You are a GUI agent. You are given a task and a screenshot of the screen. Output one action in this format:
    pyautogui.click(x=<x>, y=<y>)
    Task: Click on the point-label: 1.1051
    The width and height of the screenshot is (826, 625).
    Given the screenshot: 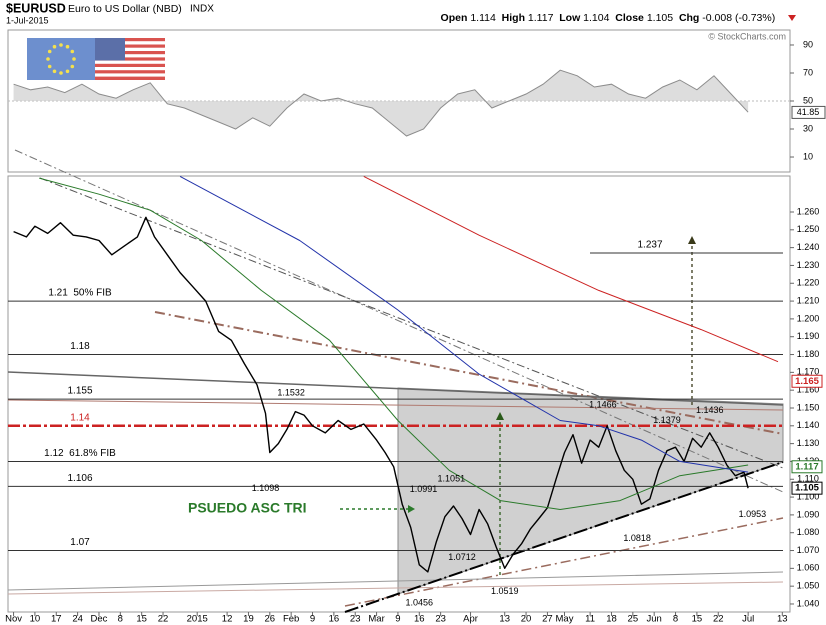 What is the action you would take?
    pyautogui.click(x=452, y=478)
    